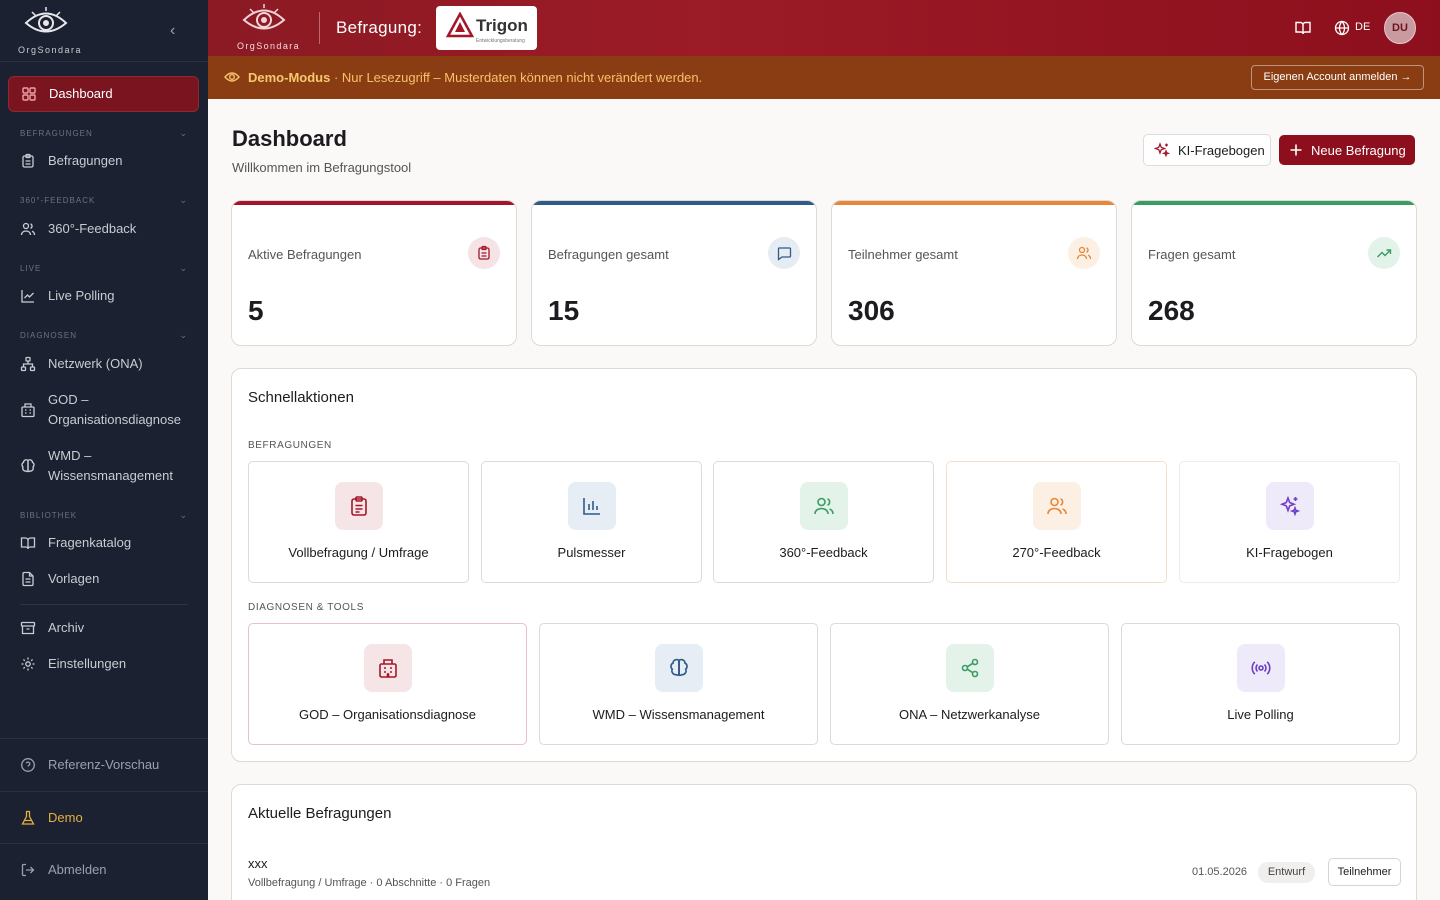  What do you see at coordinates (1260, 684) in the screenshot?
I see `quick-action-live-polling: Live Polling` at bounding box center [1260, 684].